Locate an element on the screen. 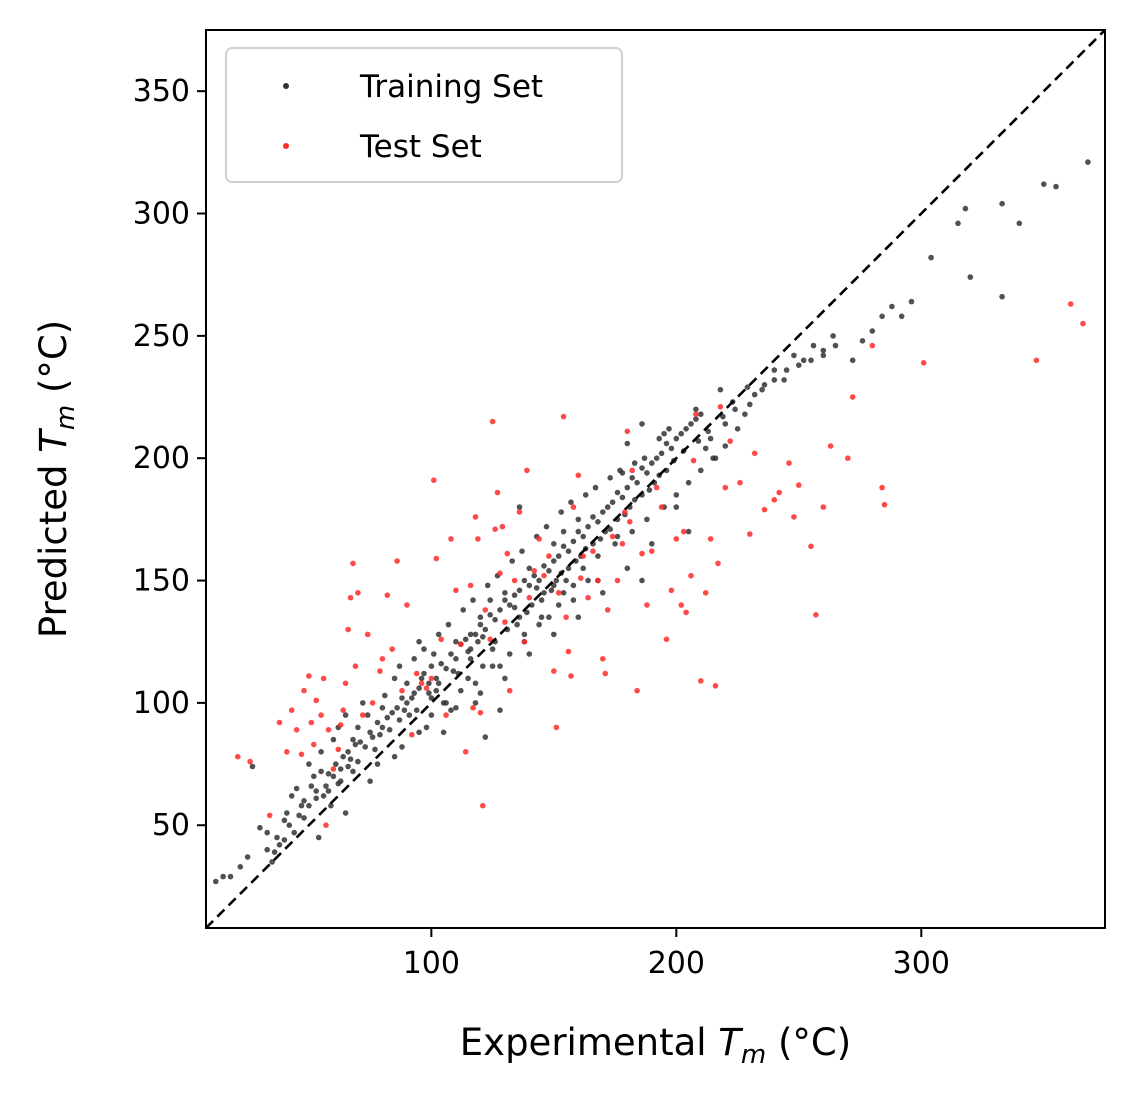  y-tick-label: 150 is located at coordinates (161, 581).